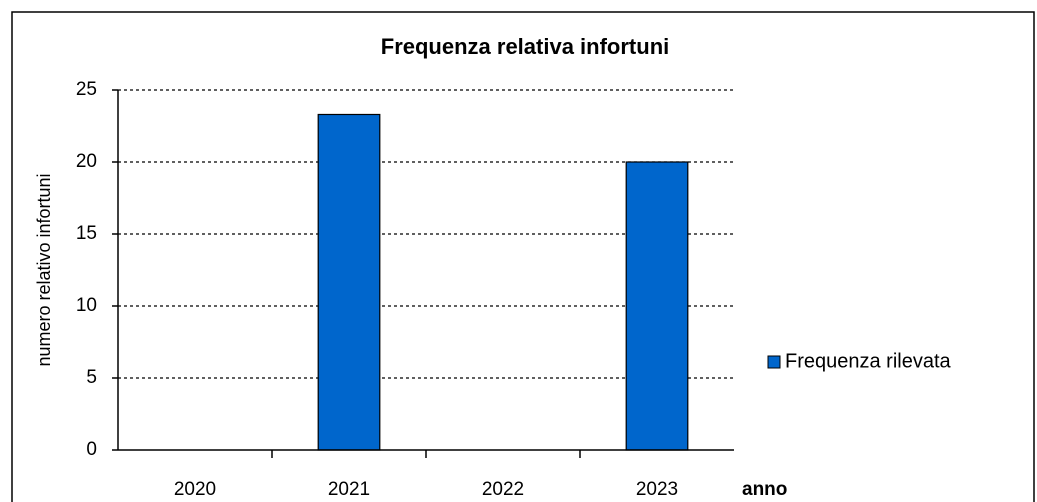  I want to click on y-tick-label: 15, so click(86, 233).